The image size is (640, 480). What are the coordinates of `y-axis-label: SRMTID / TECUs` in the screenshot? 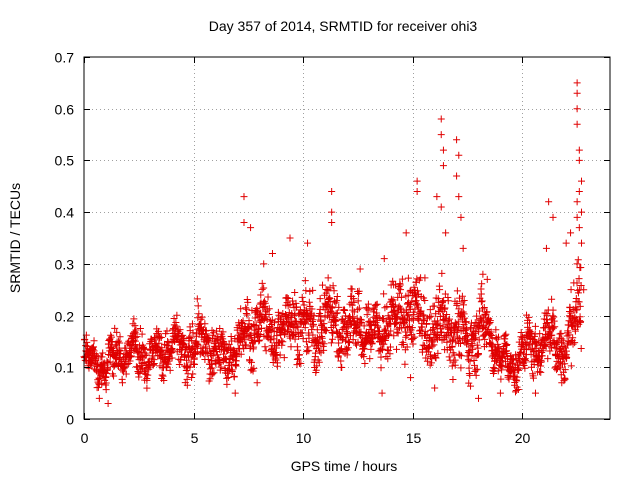 It's located at (15, 238).